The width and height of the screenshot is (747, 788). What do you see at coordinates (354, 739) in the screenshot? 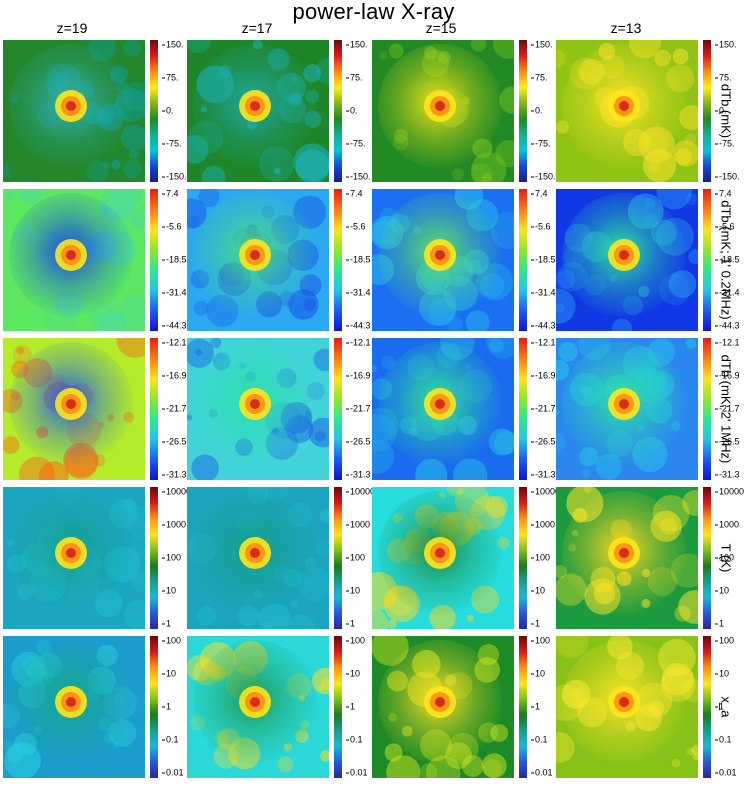
I see `colorbar-tick-label: 0.1` at bounding box center [354, 739].